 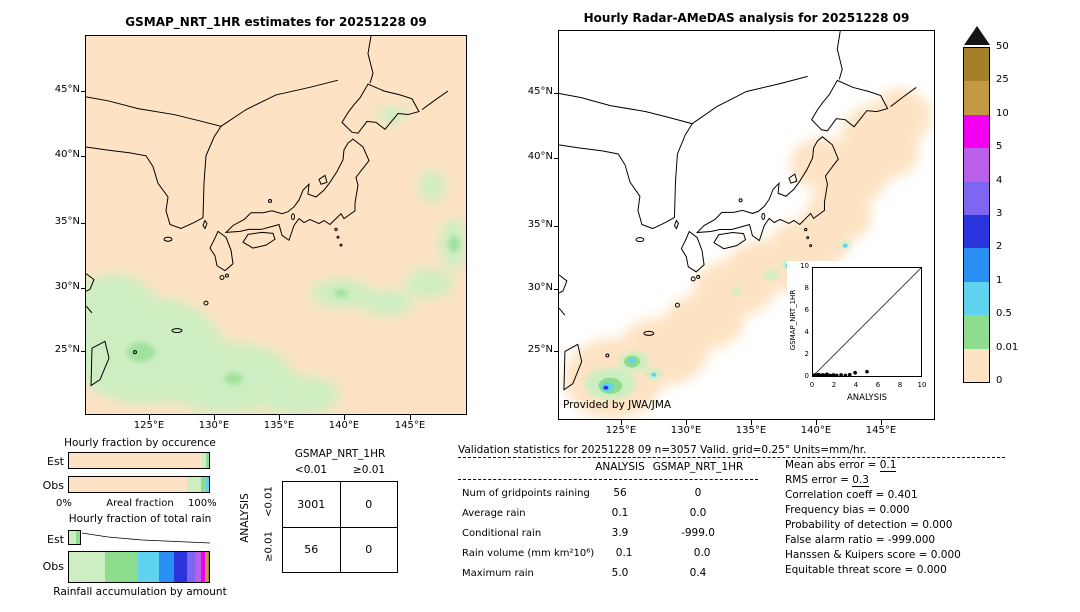 What do you see at coordinates (620, 513) in the screenshot?
I see `validation-value-analysis: 0.1` at bounding box center [620, 513].